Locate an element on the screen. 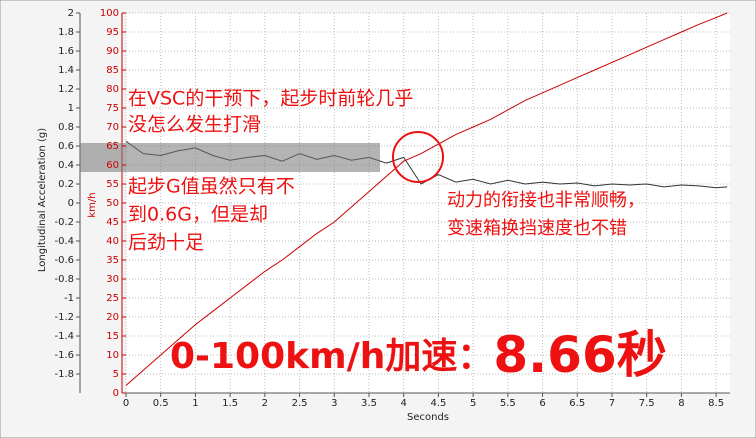 This screenshot has width=756, height=438. y2-tick-label: 5 is located at coordinates (116, 374).